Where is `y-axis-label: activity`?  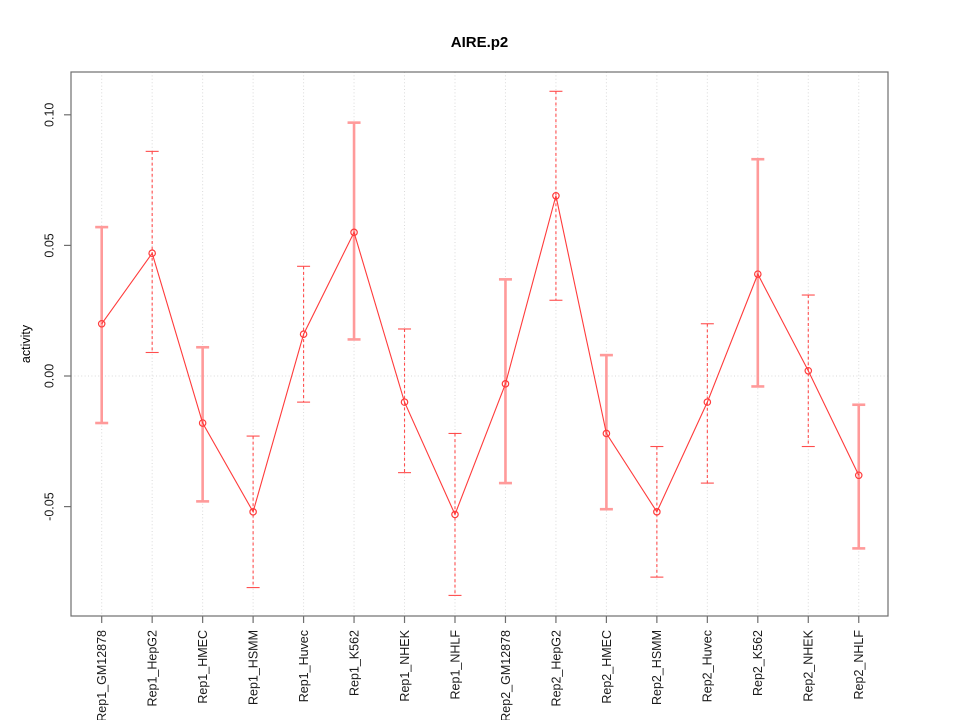
y-axis-label: activity is located at coordinates (26, 344).